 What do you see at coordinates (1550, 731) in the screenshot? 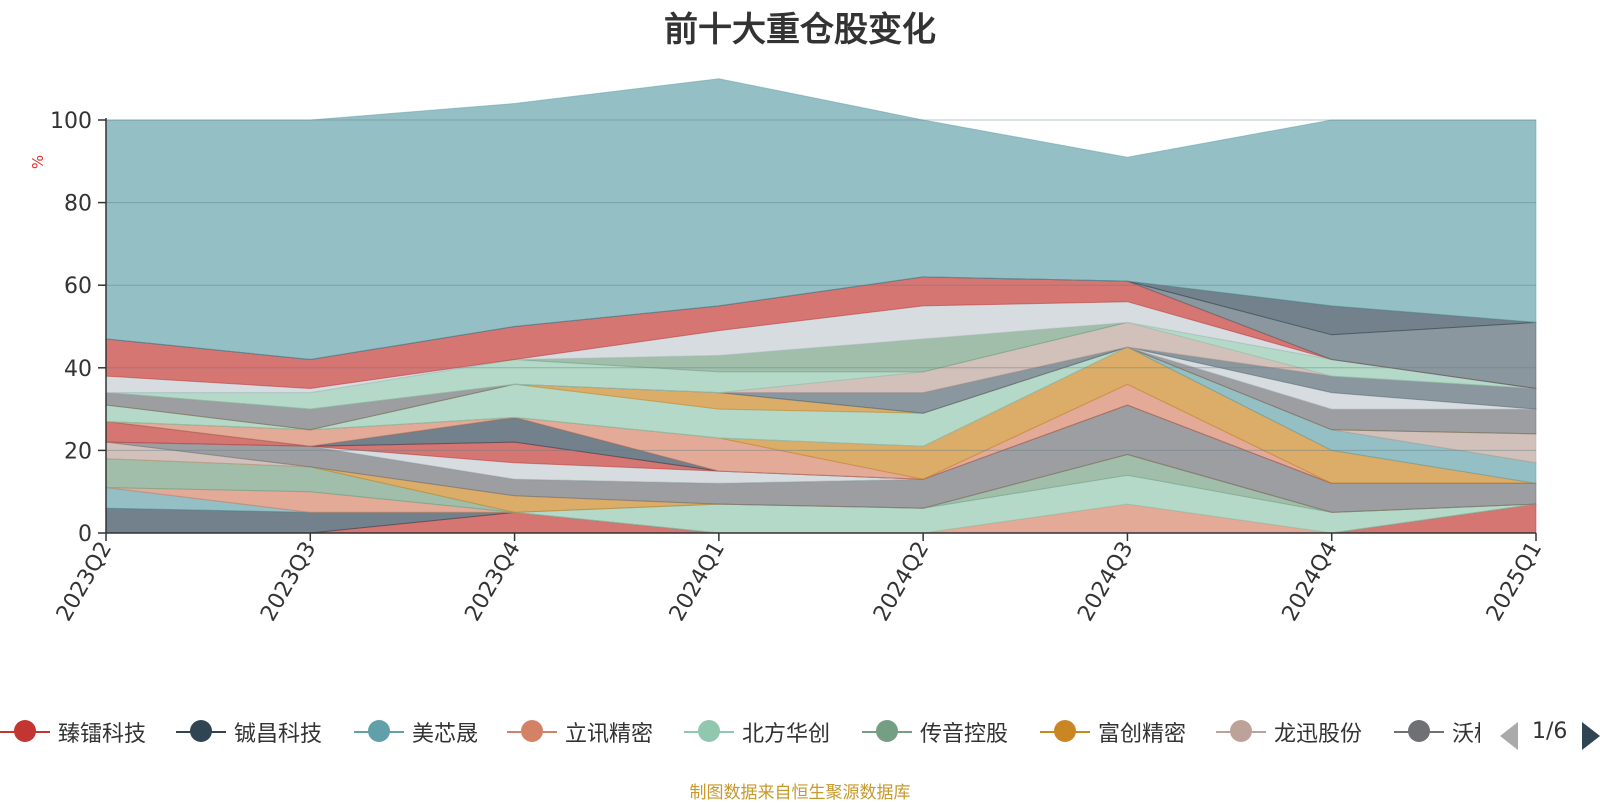
I see `legend-page-indicator: 1/6` at bounding box center [1550, 731].